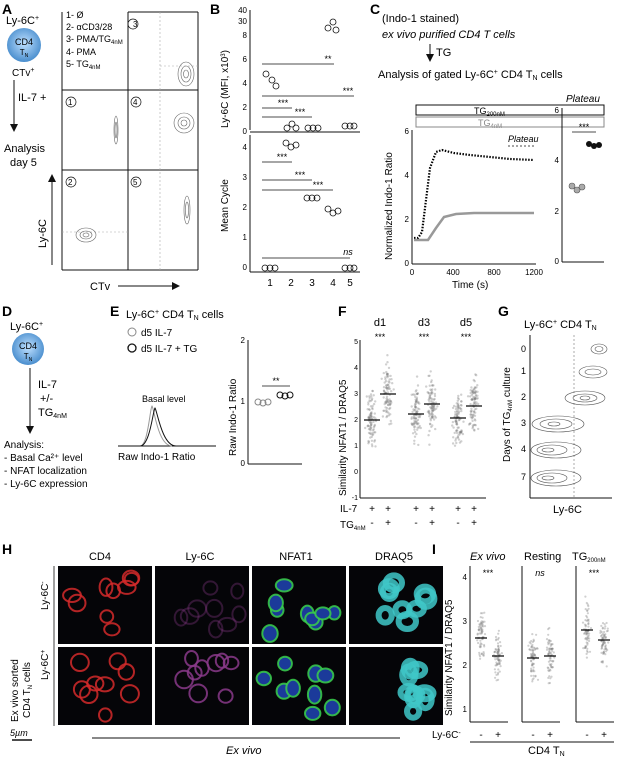 This screenshot has width=617, height=758. I want to click on histogram-il7-tg, so click(158, 427).